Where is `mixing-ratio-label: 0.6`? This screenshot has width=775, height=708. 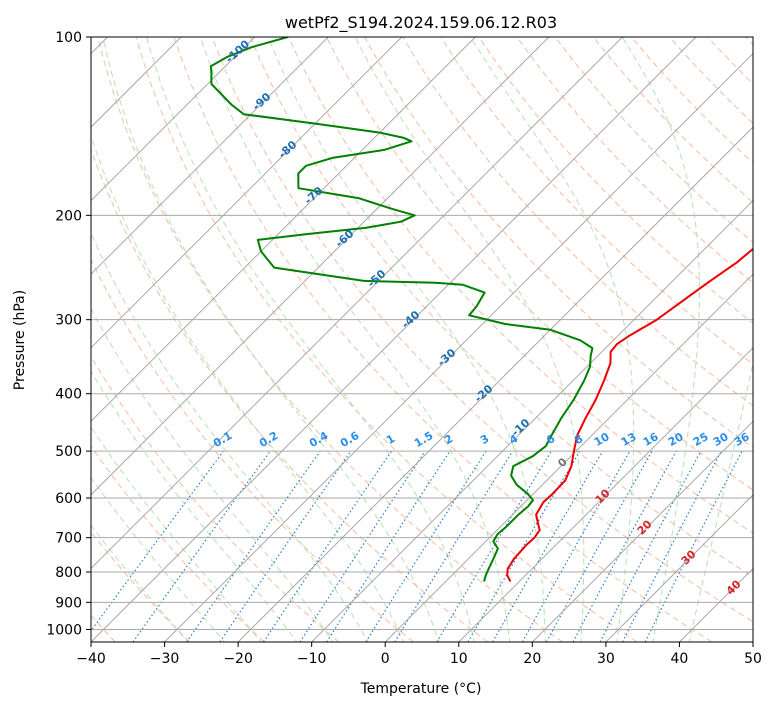 mixing-ratio-label: 0.6 is located at coordinates (350, 439).